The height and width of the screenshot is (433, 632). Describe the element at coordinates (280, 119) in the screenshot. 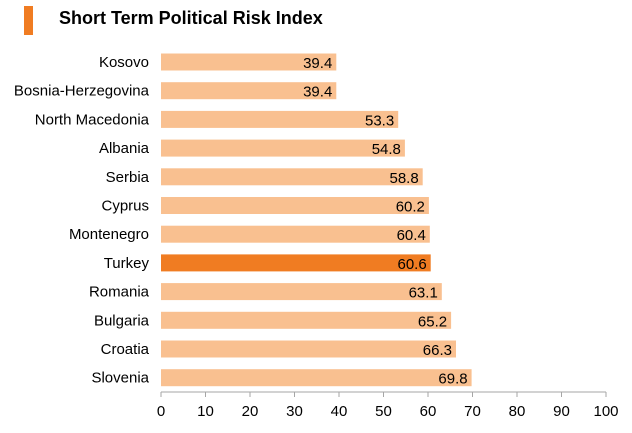

I see `bar-north-macedonia` at that location.